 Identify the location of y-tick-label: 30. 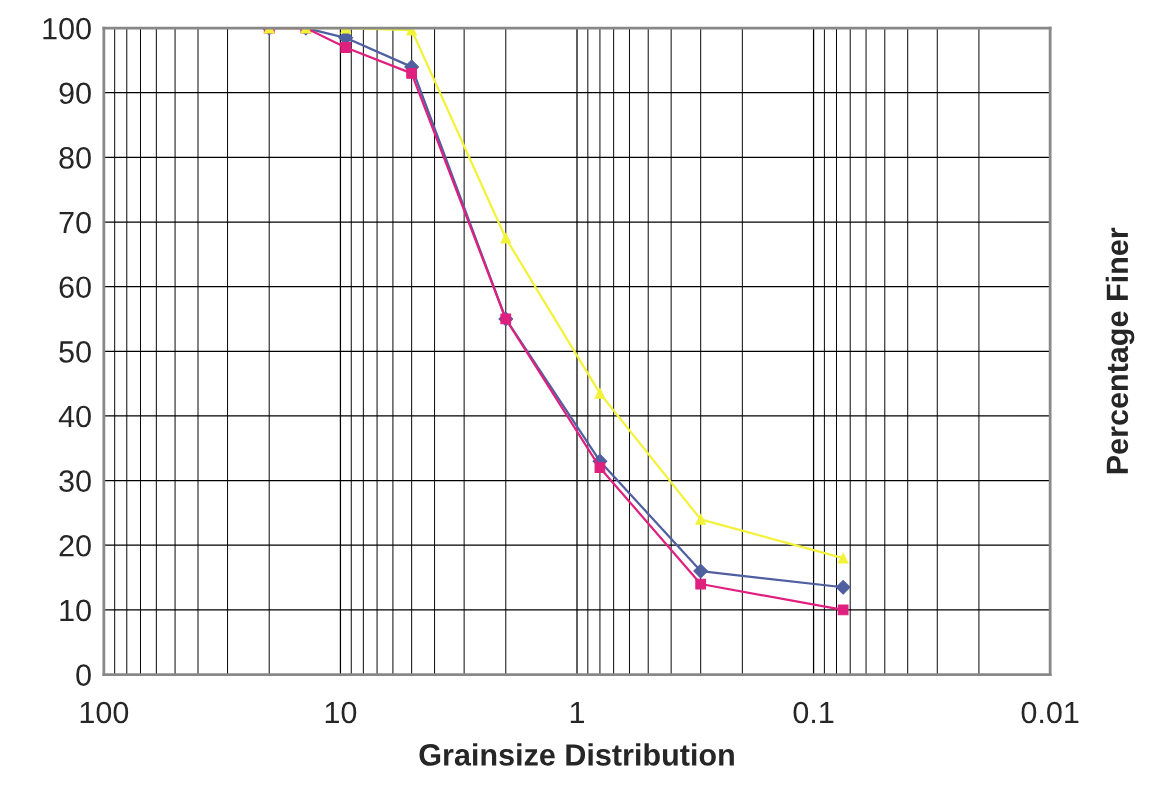
(75, 481).